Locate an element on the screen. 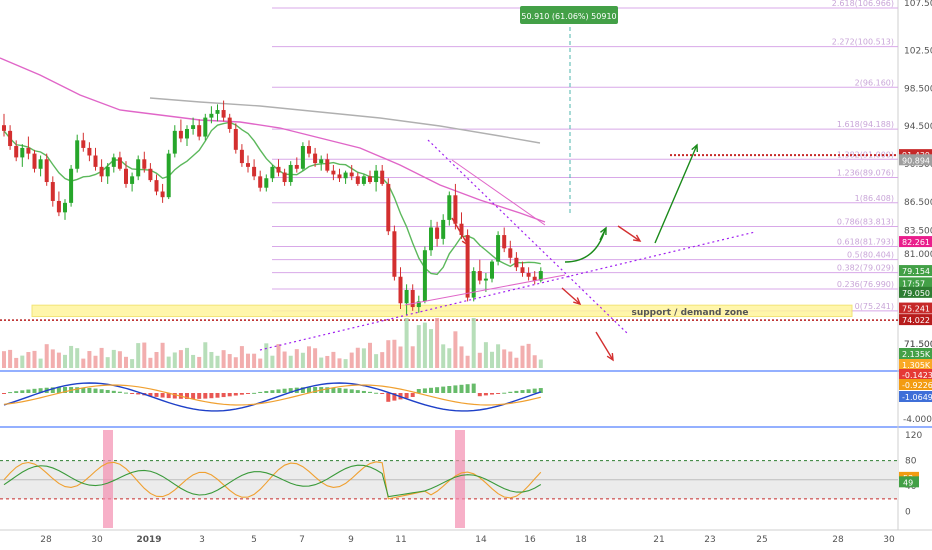 The width and height of the screenshot is (932, 550). measure-badge is located at coordinates (569, 15).